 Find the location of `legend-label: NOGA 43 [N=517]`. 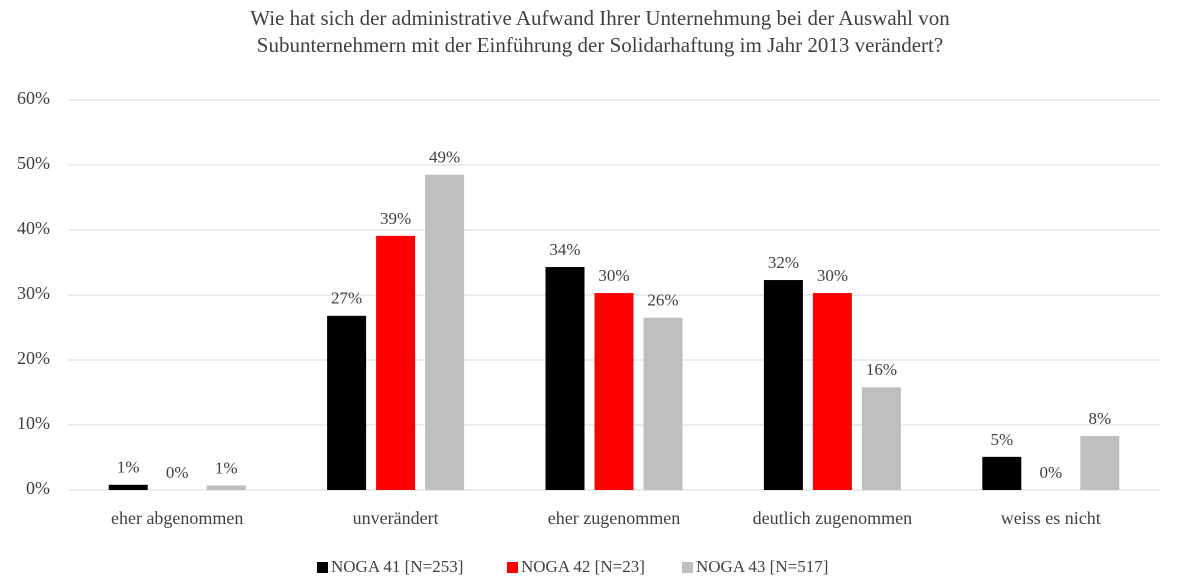

legend-label: NOGA 43 [N=517] is located at coordinates (762, 566).